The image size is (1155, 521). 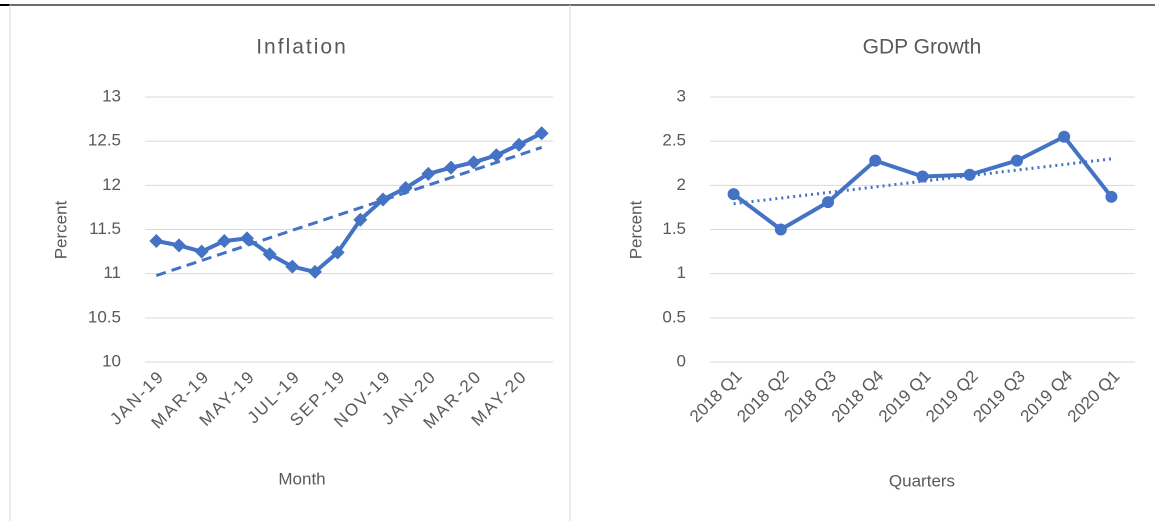 What do you see at coordinates (681, 272) in the screenshot?
I see `y-tick-label: 1` at bounding box center [681, 272].